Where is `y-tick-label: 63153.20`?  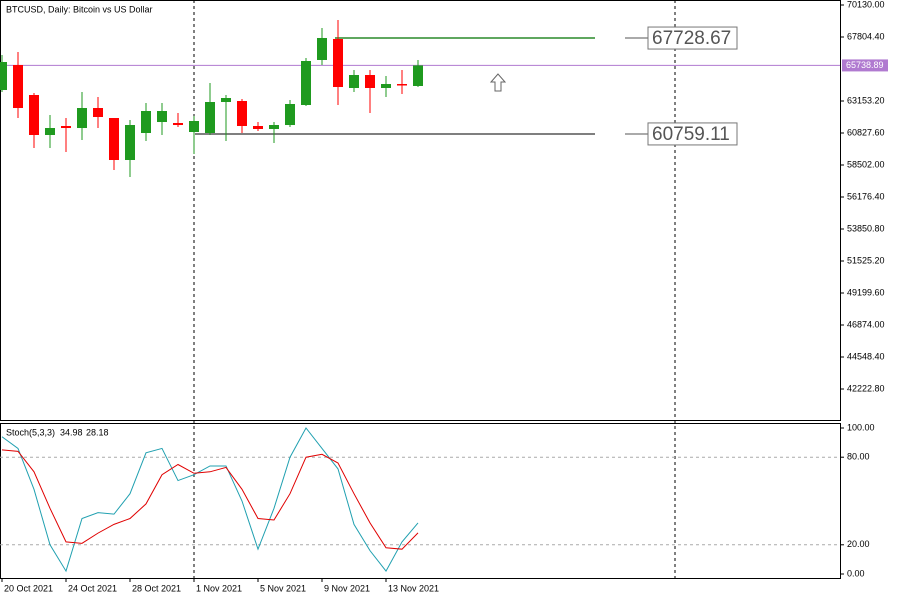 y-tick-label: 63153.20 is located at coordinates (866, 100).